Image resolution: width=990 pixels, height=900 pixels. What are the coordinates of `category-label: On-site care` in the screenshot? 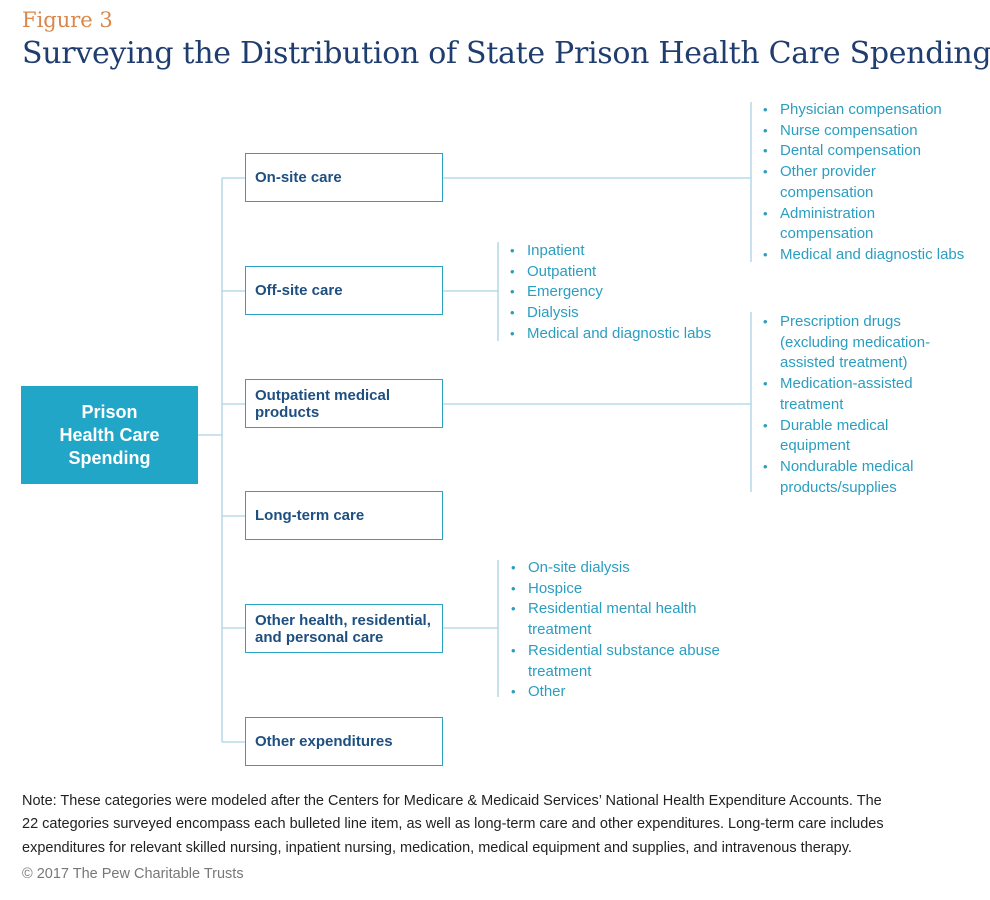 It's located at (298, 177).